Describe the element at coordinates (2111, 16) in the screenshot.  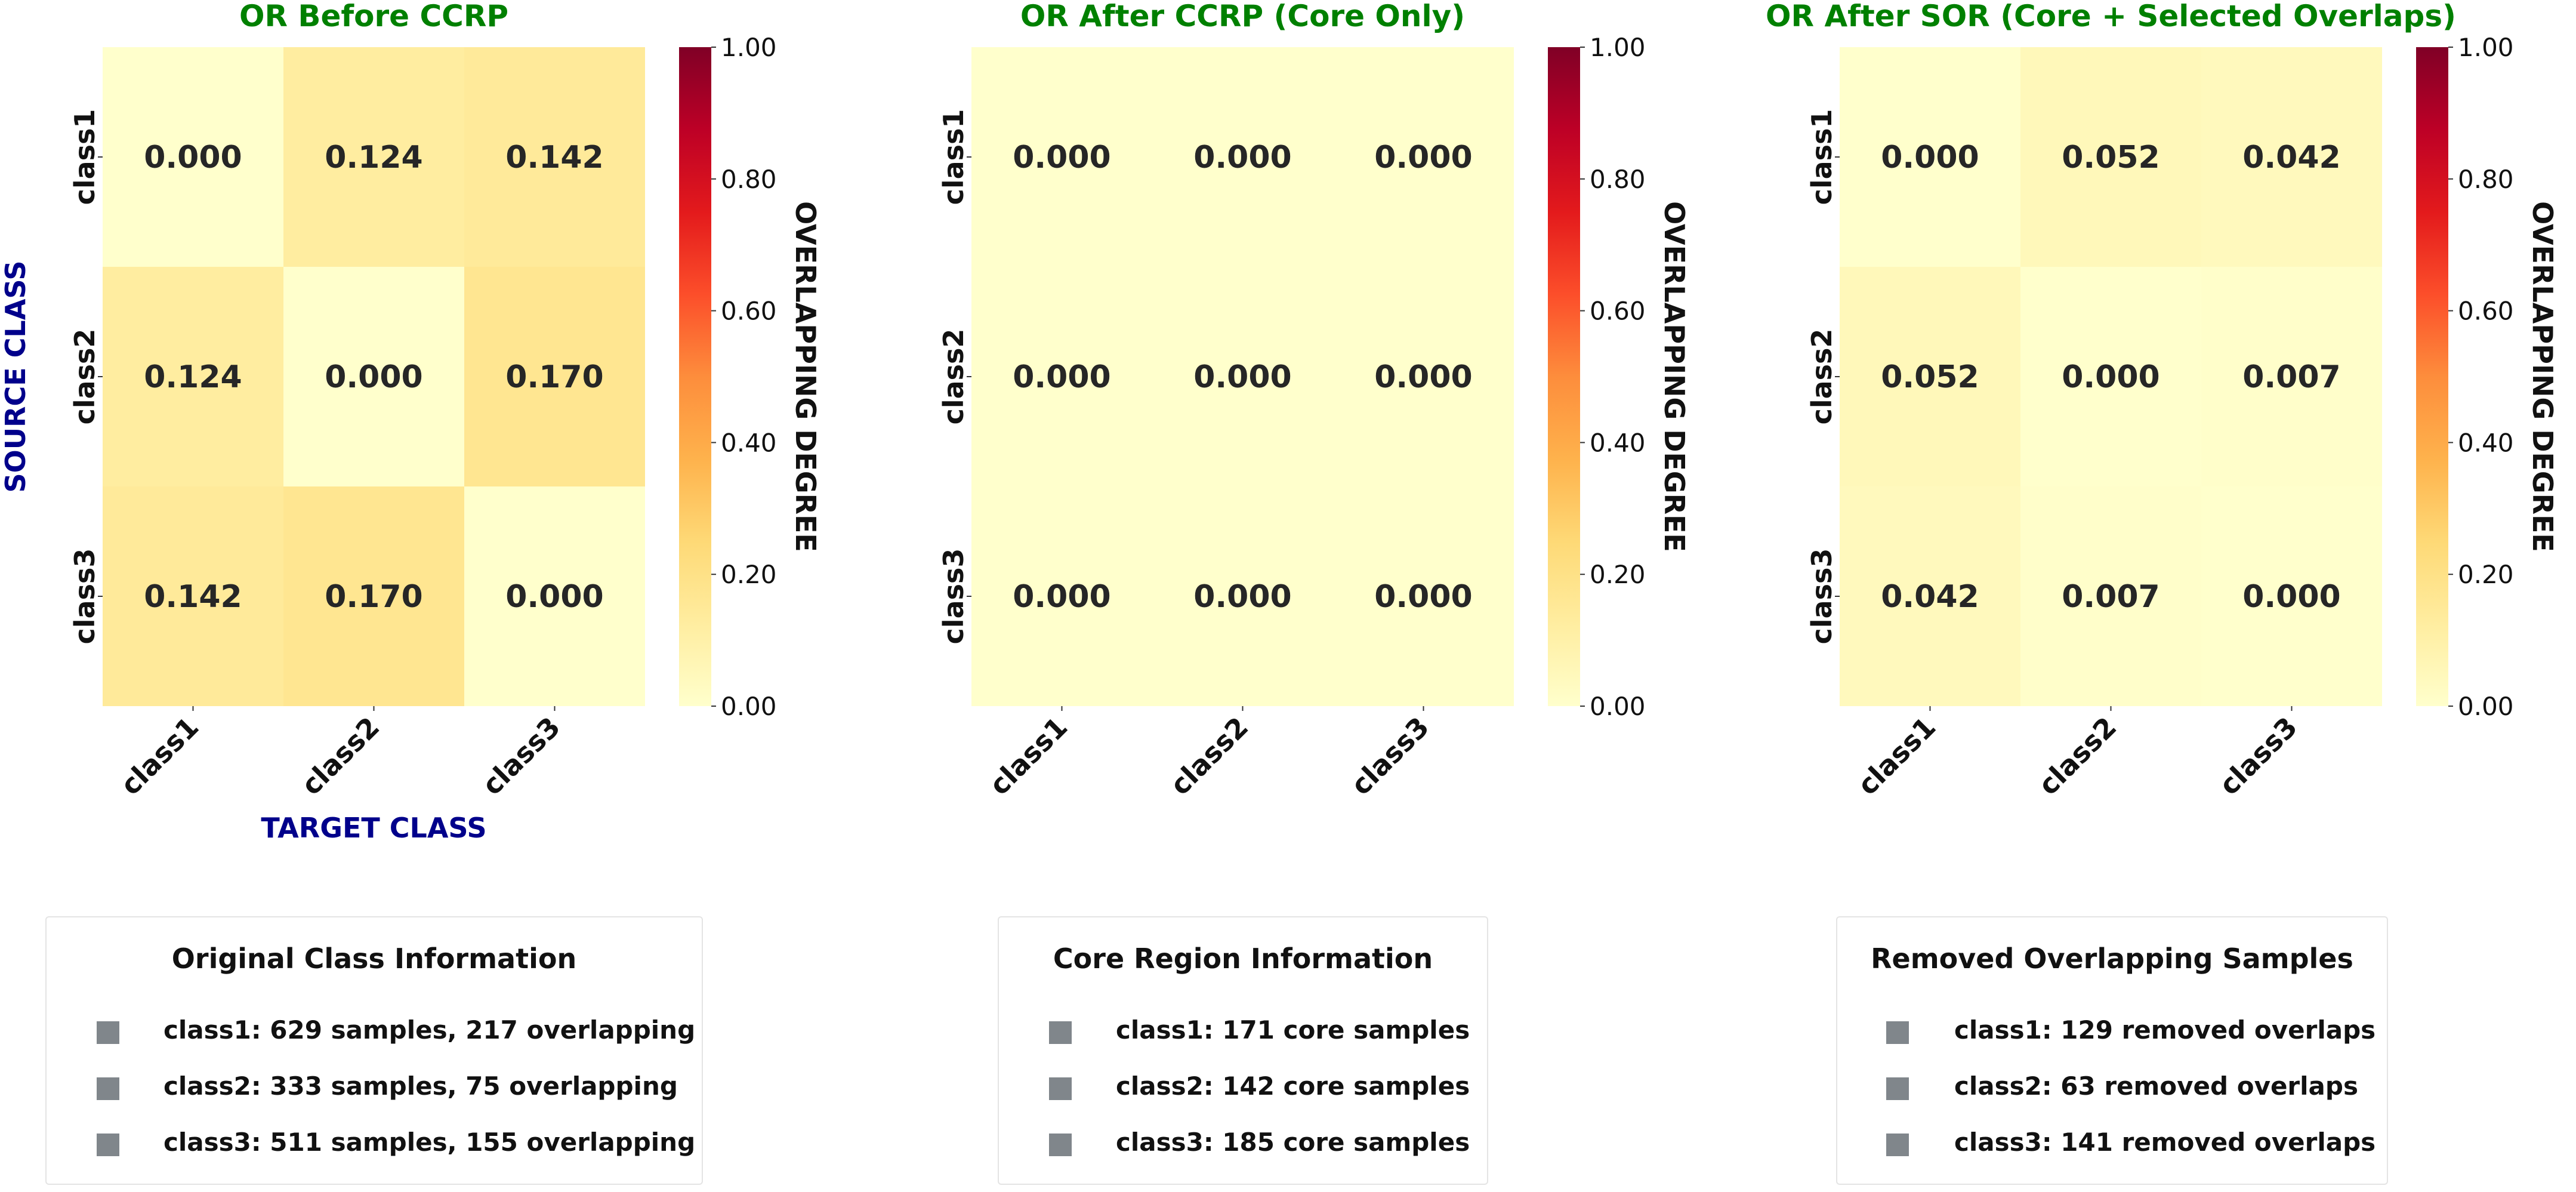
I see `chart-title: OR After SOR (Core + Selected Overlaps)` at that location.